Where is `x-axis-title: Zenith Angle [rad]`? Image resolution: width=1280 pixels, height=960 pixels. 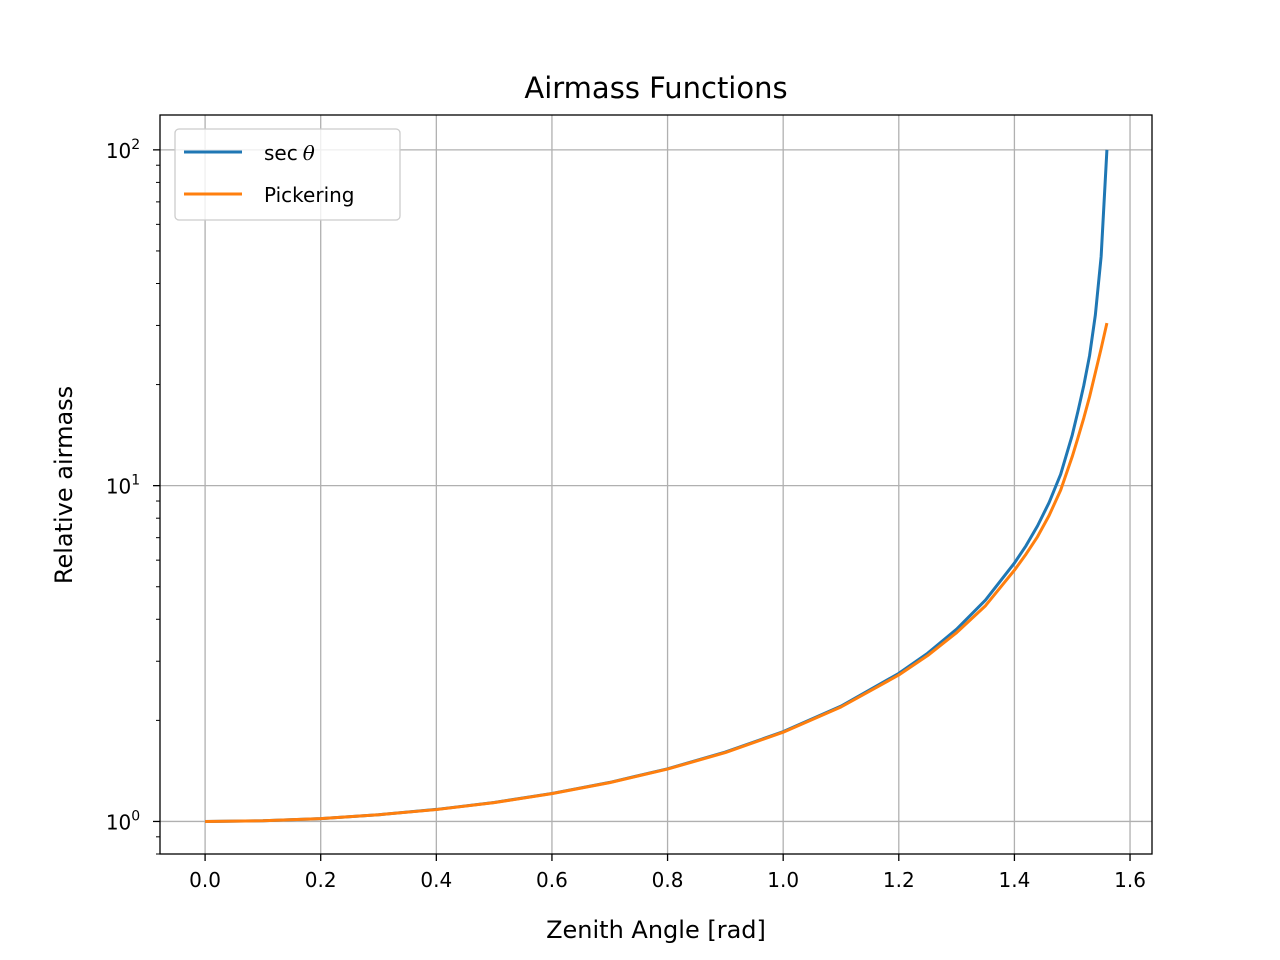 x-axis-title: Zenith Angle [rad] is located at coordinates (656, 930).